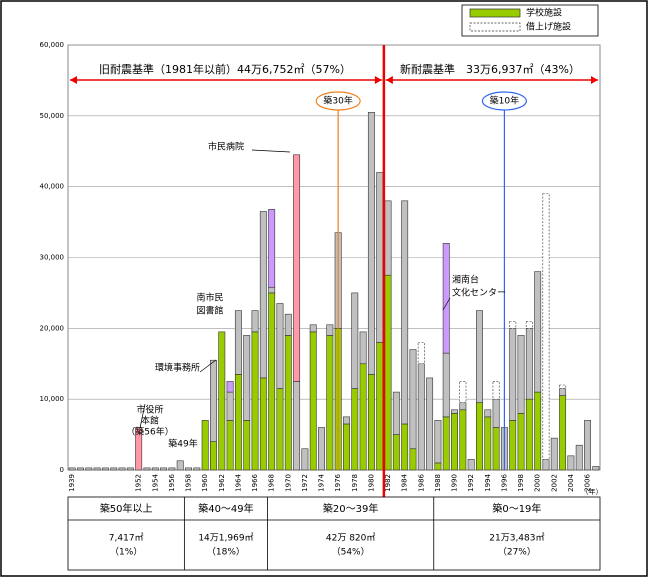  What do you see at coordinates (350, 508) in the screenshot?
I see `table-header: 築20～39年` at bounding box center [350, 508].